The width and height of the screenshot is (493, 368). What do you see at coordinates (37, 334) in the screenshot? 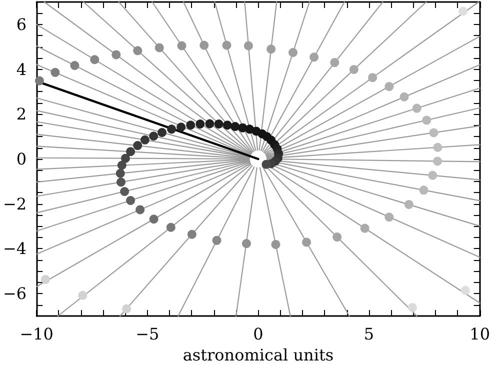
I see `x-tick-label: −10` at bounding box center [37, 334].